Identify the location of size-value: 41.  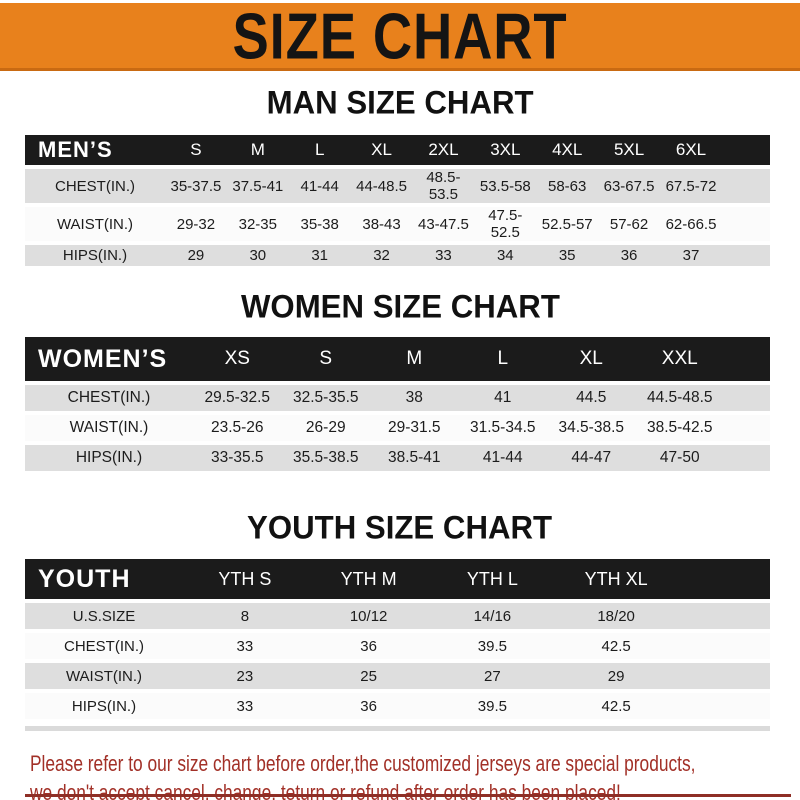
(502, 398).